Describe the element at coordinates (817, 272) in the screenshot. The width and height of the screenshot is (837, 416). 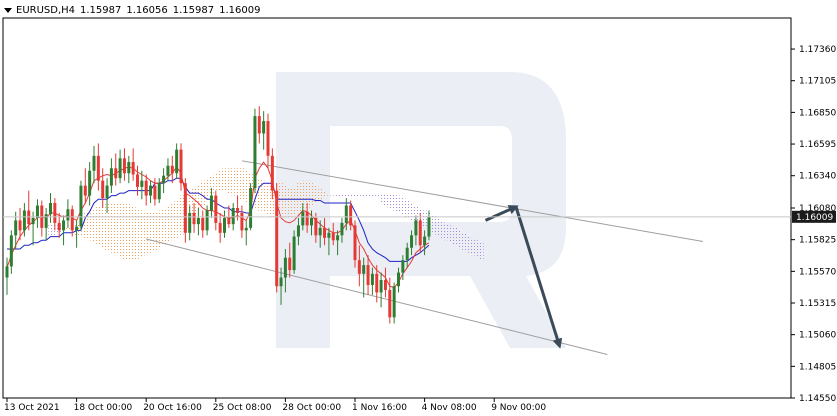
I see `price-tick-label: 1.15570` at that location.